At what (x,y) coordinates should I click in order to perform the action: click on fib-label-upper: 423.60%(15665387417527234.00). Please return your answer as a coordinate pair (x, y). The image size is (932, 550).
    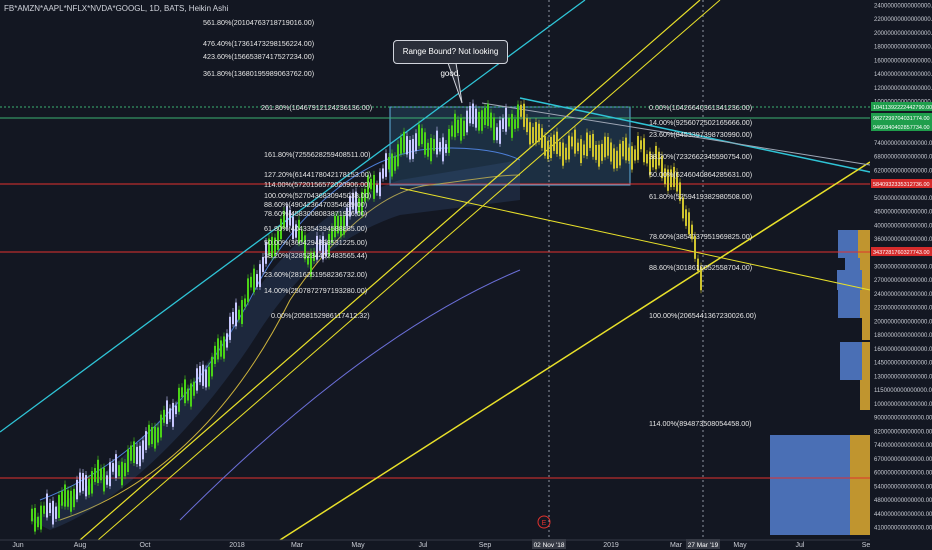
    Looking at the image, I should click on (258, 56).